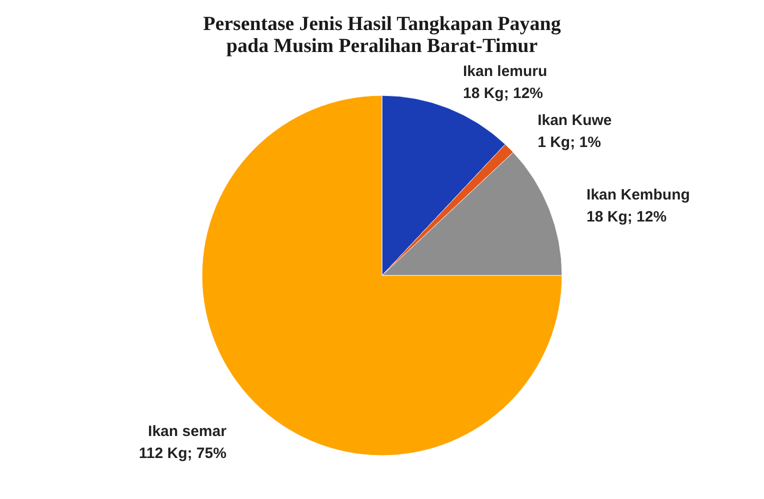 Image resolution: width=764 pixels, height=499 pixels. What do you see at coordinates (575, 120) in the screenshot?
I see `slice-label: Ikan Kuwe` at bounding box center [575, 120].